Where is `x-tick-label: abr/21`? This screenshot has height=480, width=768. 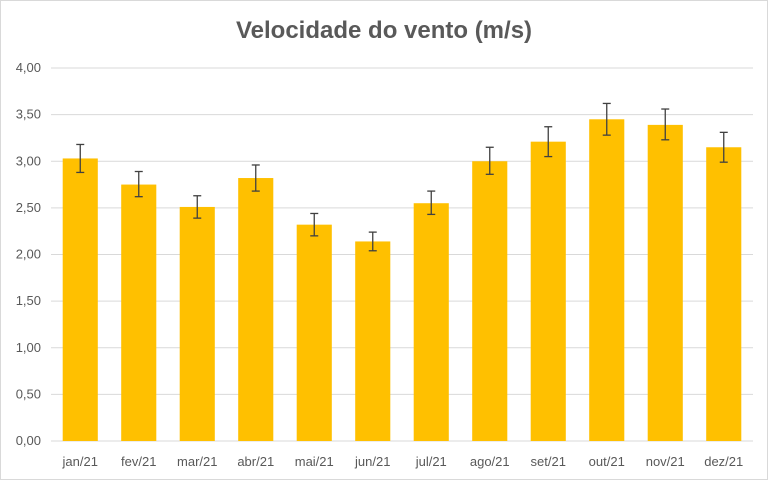
x-tick-label: abr/21 is located at coordinates (255, 461).